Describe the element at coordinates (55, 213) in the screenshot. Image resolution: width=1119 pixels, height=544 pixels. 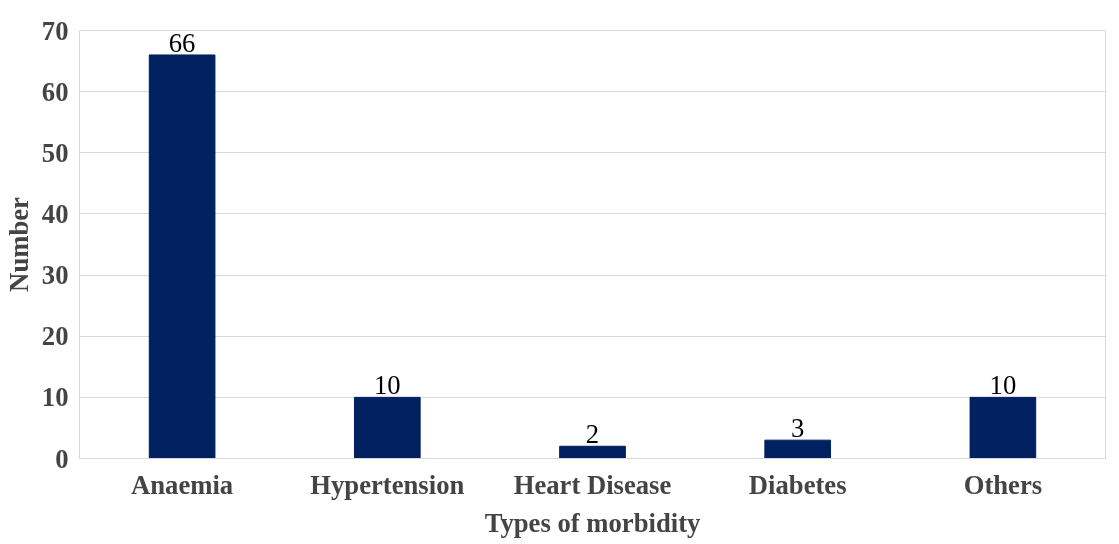
I see `y-tick-label: 40` at that location.